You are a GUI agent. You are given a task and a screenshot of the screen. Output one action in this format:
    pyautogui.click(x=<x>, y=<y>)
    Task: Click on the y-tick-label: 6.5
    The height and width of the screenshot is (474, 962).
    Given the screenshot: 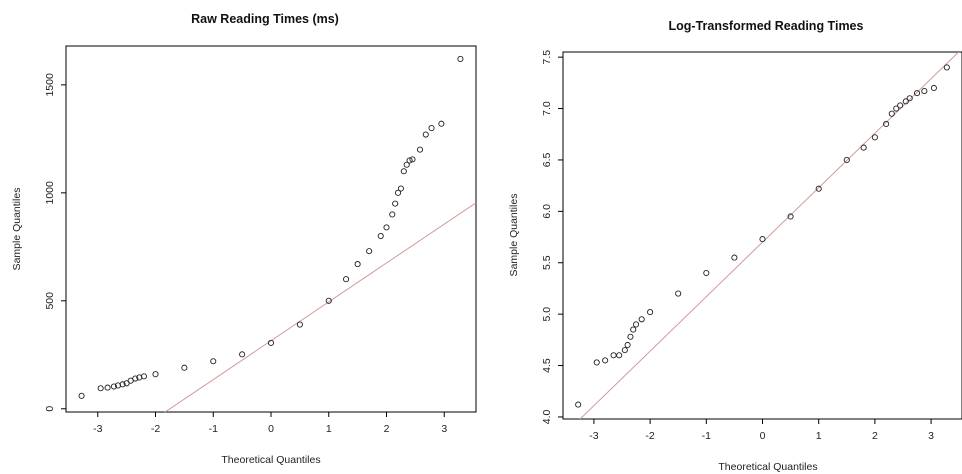 What is the action you would take?
    pyautogui.click(x=547, y=159)
    